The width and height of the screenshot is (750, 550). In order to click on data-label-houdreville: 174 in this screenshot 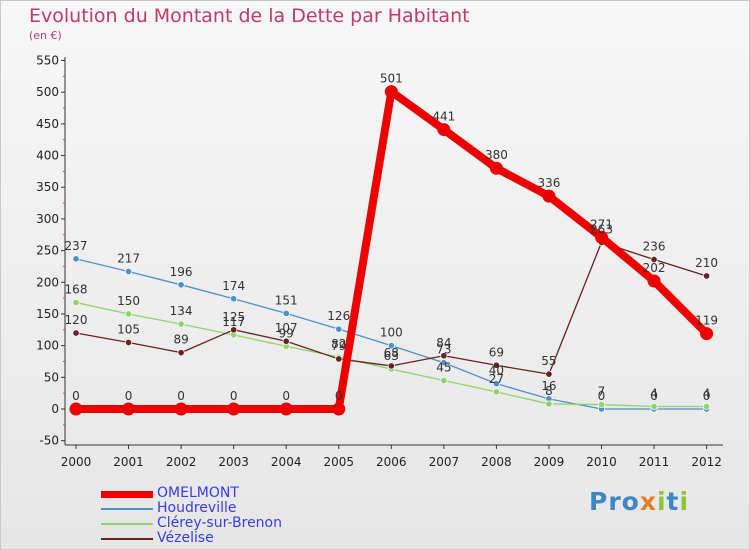, I will do `click(233, 286)`.